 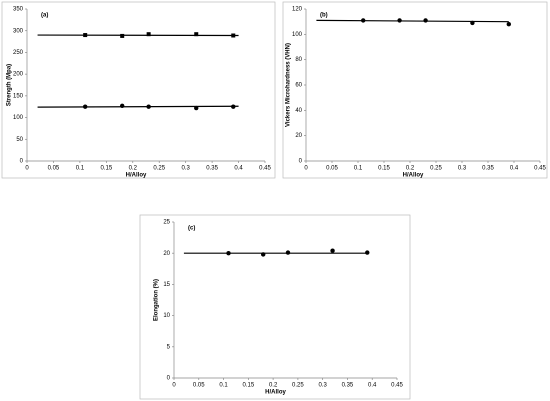 I want to click on y-tick-label: 300, so click(x=18, y=31).